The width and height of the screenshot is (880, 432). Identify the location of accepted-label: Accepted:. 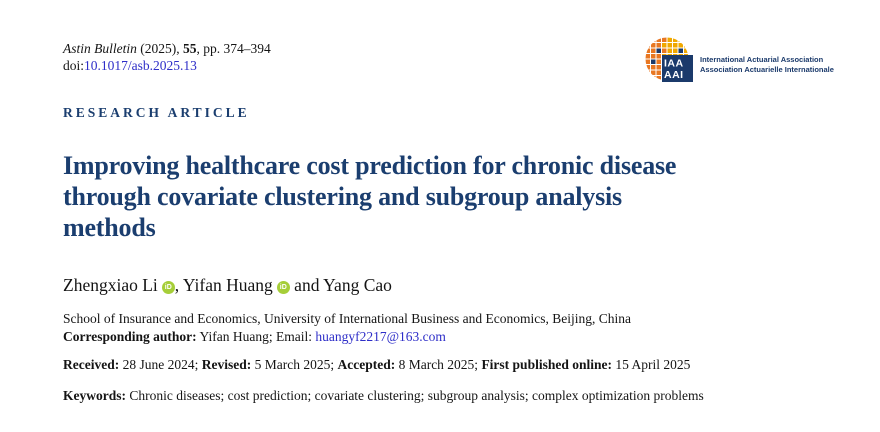
(366, 364).